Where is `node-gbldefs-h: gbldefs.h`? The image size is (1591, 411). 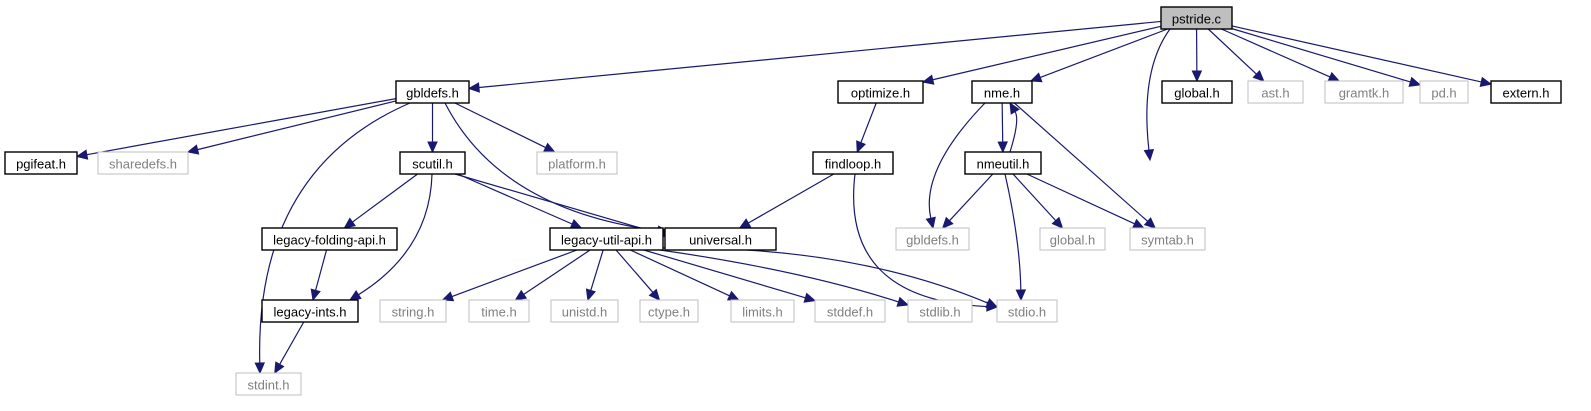 node-gbldefs-h: gbldefs.h is located at coordinates (432, 92).